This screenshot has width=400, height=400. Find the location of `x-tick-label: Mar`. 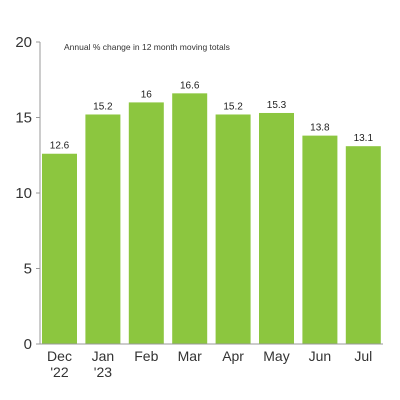

x-tick-label: Mar is located at coordinates (190, 356).